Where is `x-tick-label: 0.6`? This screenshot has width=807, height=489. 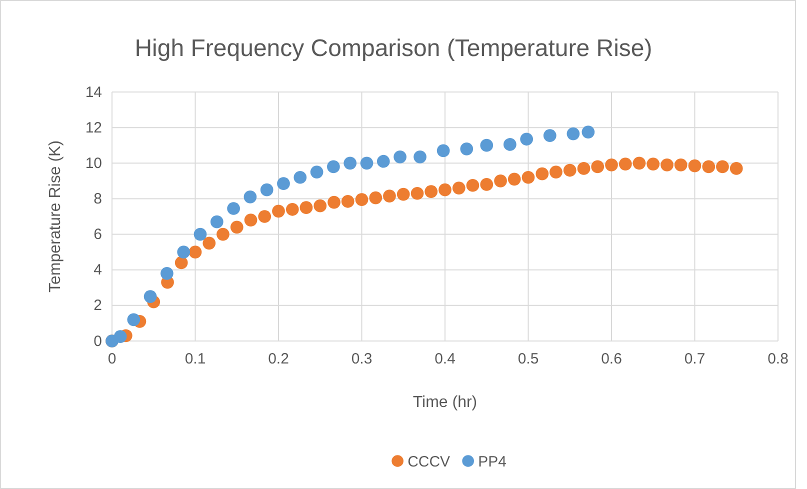
x-tick-label: 0.6 is located at coordinates (611, 359).